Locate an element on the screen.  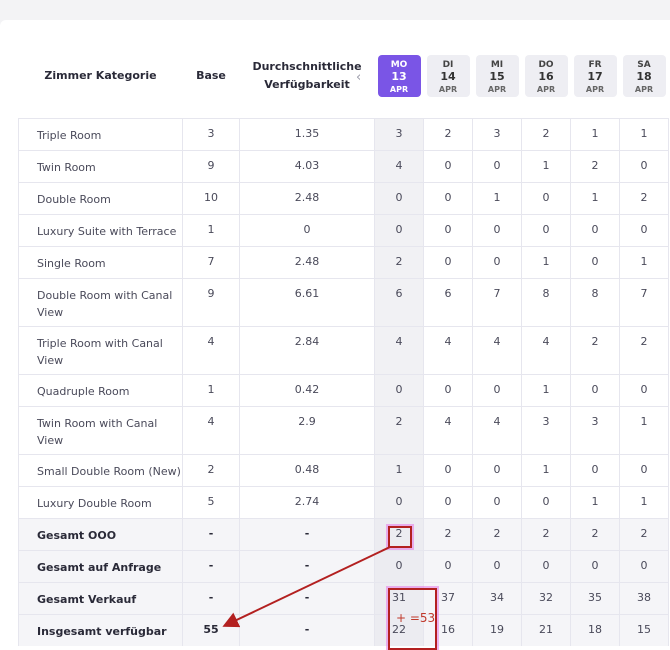
highlight-ooo-cell is located at coordinates (400, 537).